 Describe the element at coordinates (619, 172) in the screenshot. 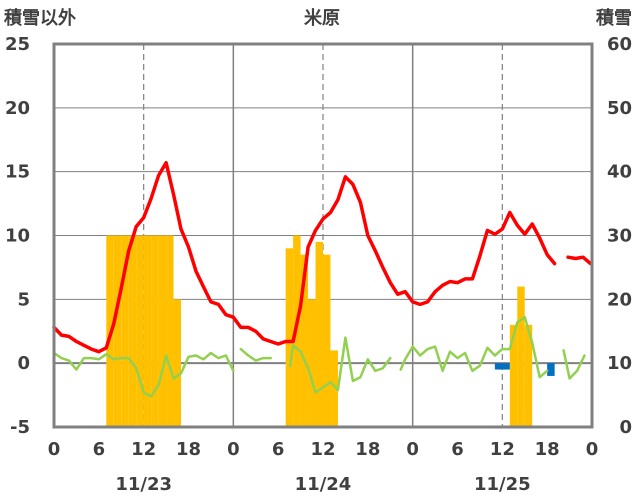

I see `right-tick-label: 40` at that location.